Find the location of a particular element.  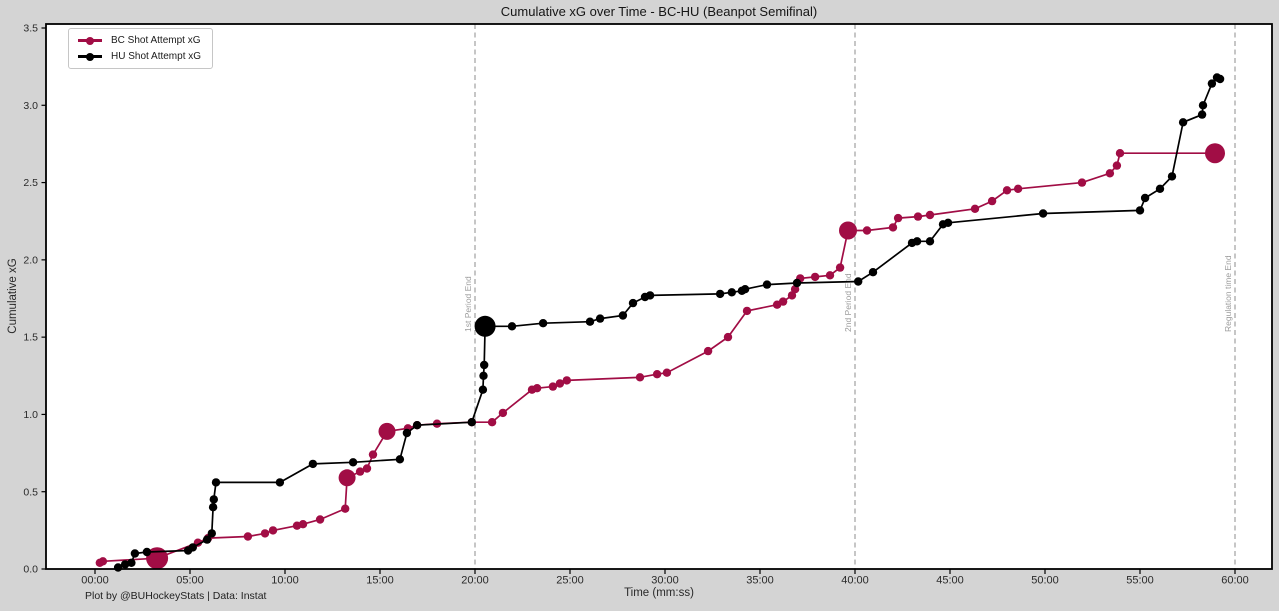

x-tick-label: 10:00 is located at coordinates (285, 581).